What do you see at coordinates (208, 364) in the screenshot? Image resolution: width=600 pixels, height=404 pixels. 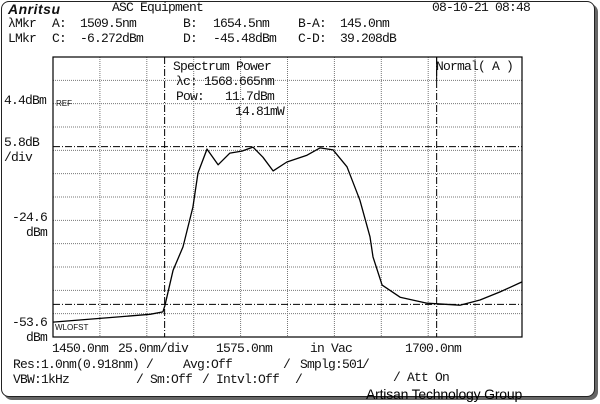 I see `averaging: Avg:Off` at bounding box center [208, 364].